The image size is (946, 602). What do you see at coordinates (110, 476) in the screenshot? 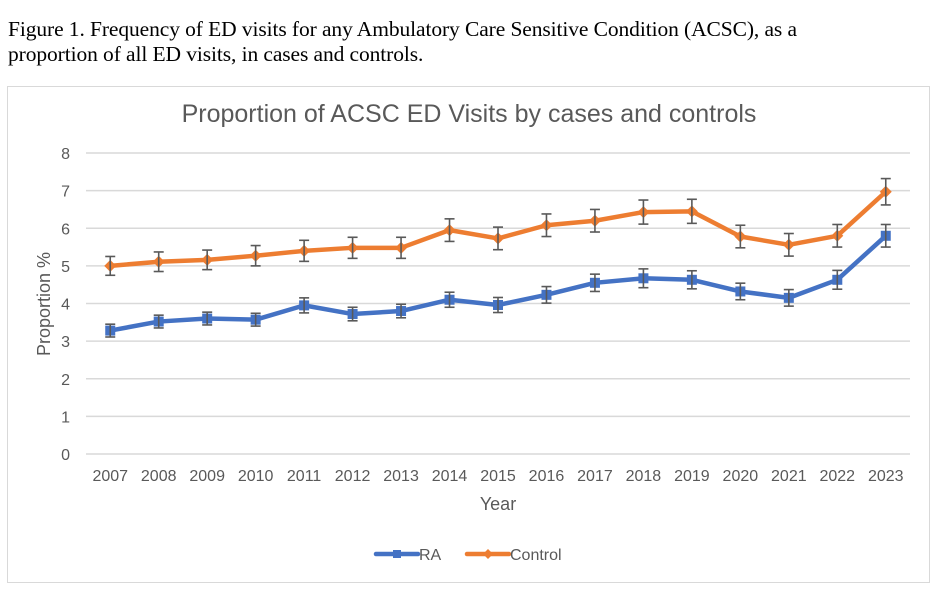
I see `x-tick-label: 2007` at bounding box center [110, 476].